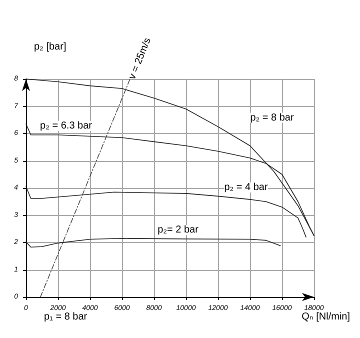  What do you see at coordinates (272, 118) in the screenshot?
I see `series-label: p₂ = 8 bar` at bounding box center [272, 118].